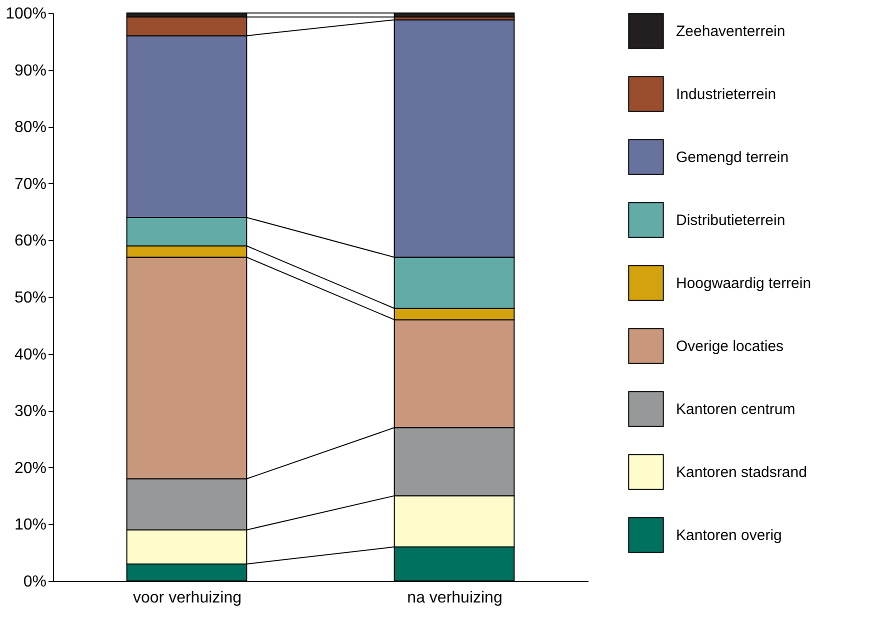 This screenshot has width=879, height=626. What do you see at coordinates (741, 472) in the screenshot?
I see `legend-label: Kantoren stadsrand` at bounding box center [741, 472].